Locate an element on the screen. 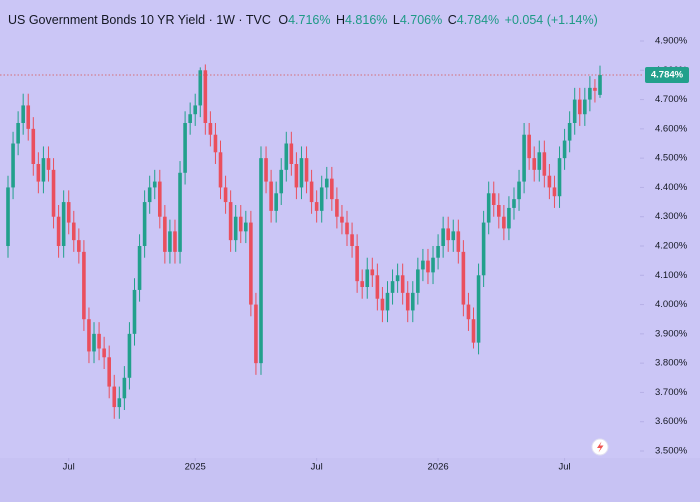 This screenshot has height=502, width=700. x-axis-strip is located at coordinates (350, 480).